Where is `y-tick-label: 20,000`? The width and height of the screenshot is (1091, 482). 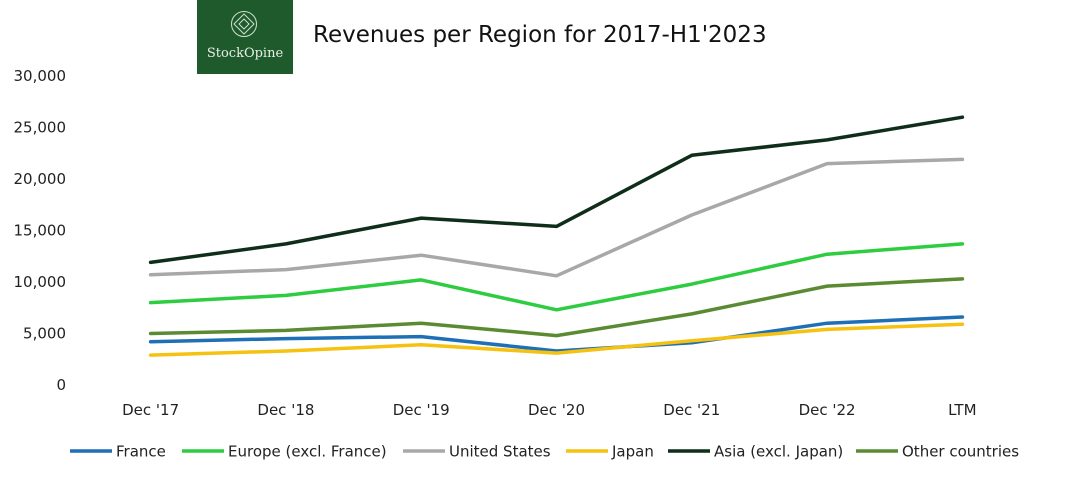 y-tick-label: 20,000 is located at coordinates (40, 179).